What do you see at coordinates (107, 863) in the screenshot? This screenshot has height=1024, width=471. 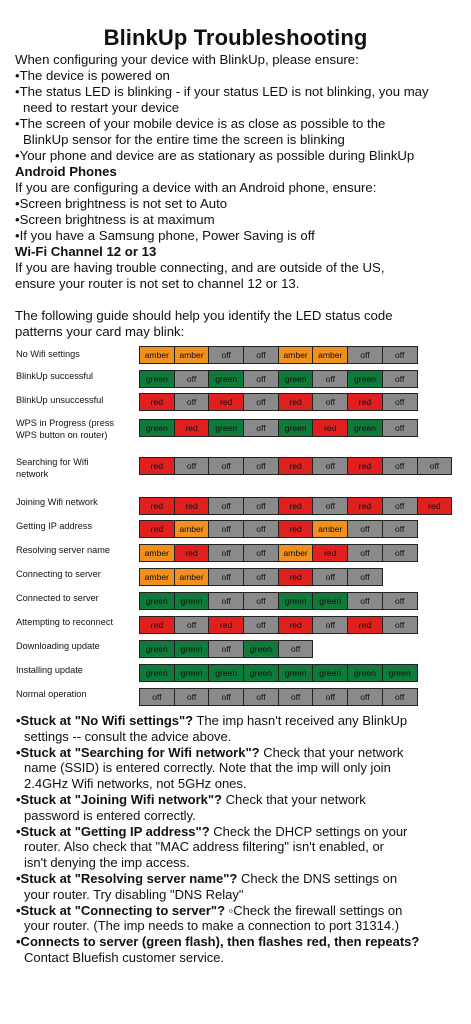 I see `note-text-line: isn't denying the imp access.` at bounding box center [107, 863].